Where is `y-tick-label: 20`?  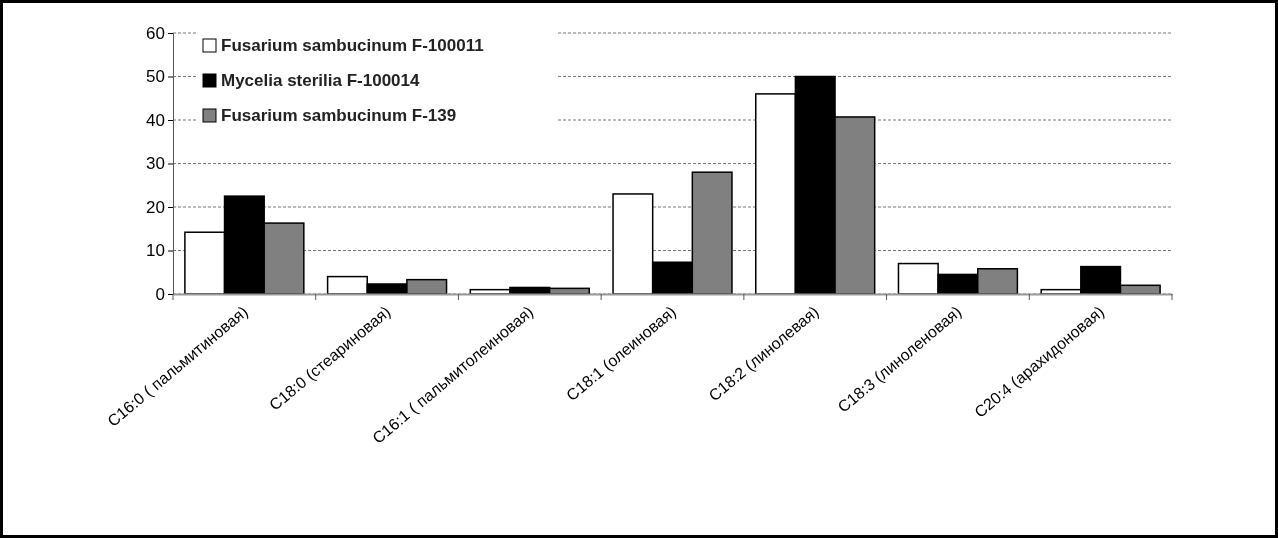
y-tick-label: 20 is located at coordinates (155, 207).